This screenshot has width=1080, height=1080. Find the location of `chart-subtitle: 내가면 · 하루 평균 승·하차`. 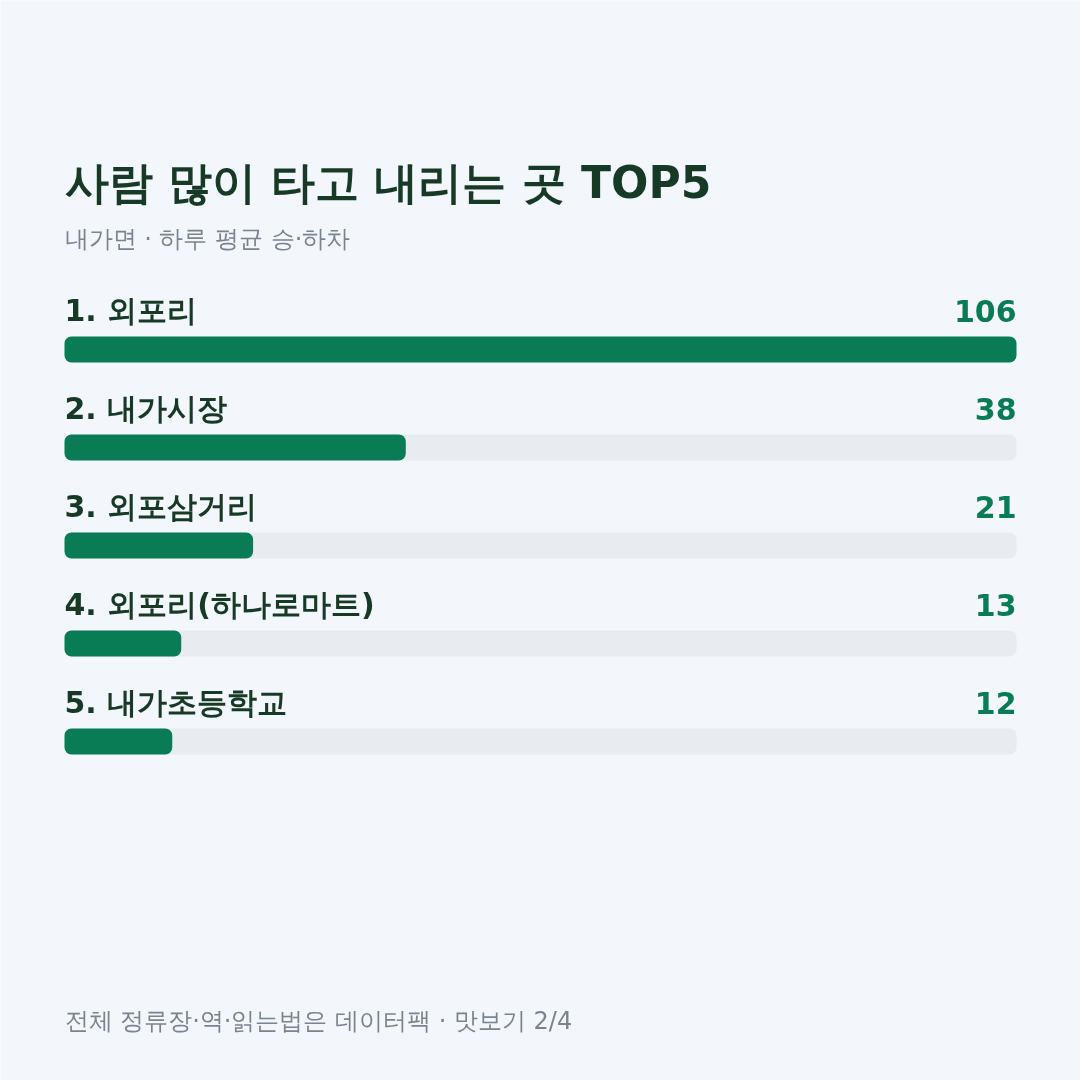

chart-subtitle: 내가면 · 하루 평균 승·하차 is located at coordinates (207, 238).